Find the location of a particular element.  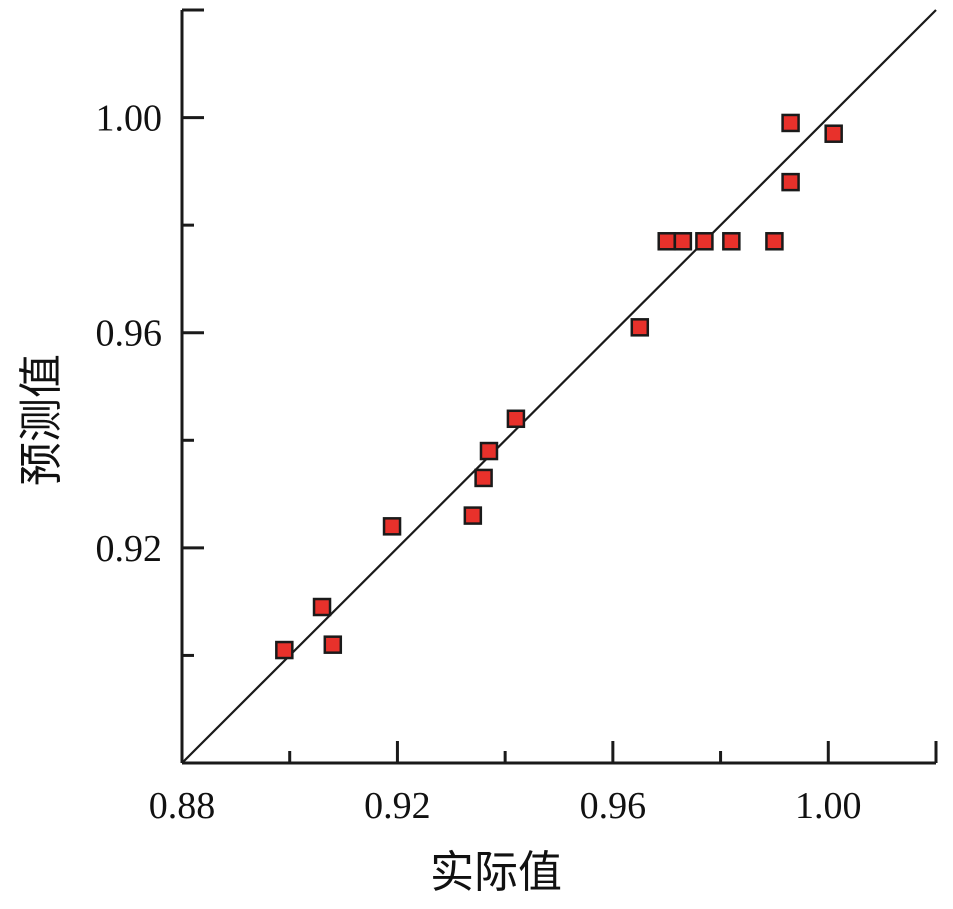

x-axis-title: 实际值 is located at coordinates (496, 872).